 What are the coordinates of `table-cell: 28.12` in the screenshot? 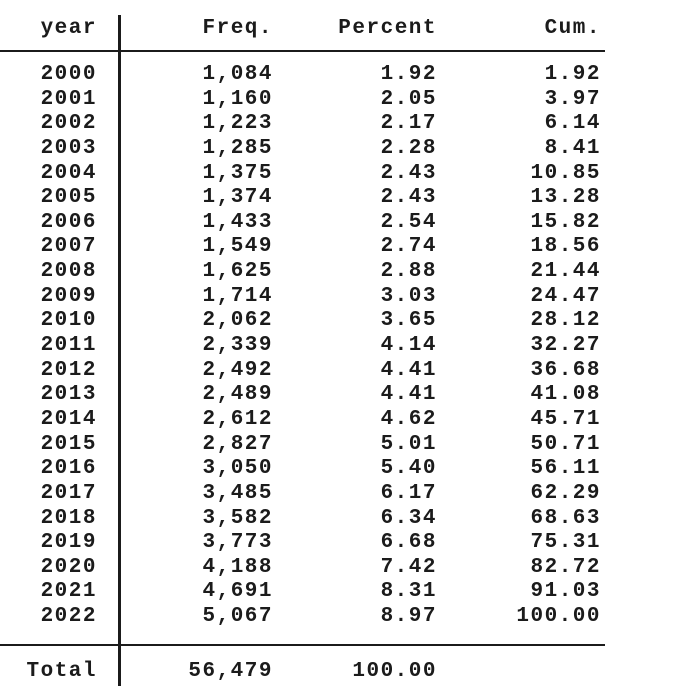 It's located at (565, 321).